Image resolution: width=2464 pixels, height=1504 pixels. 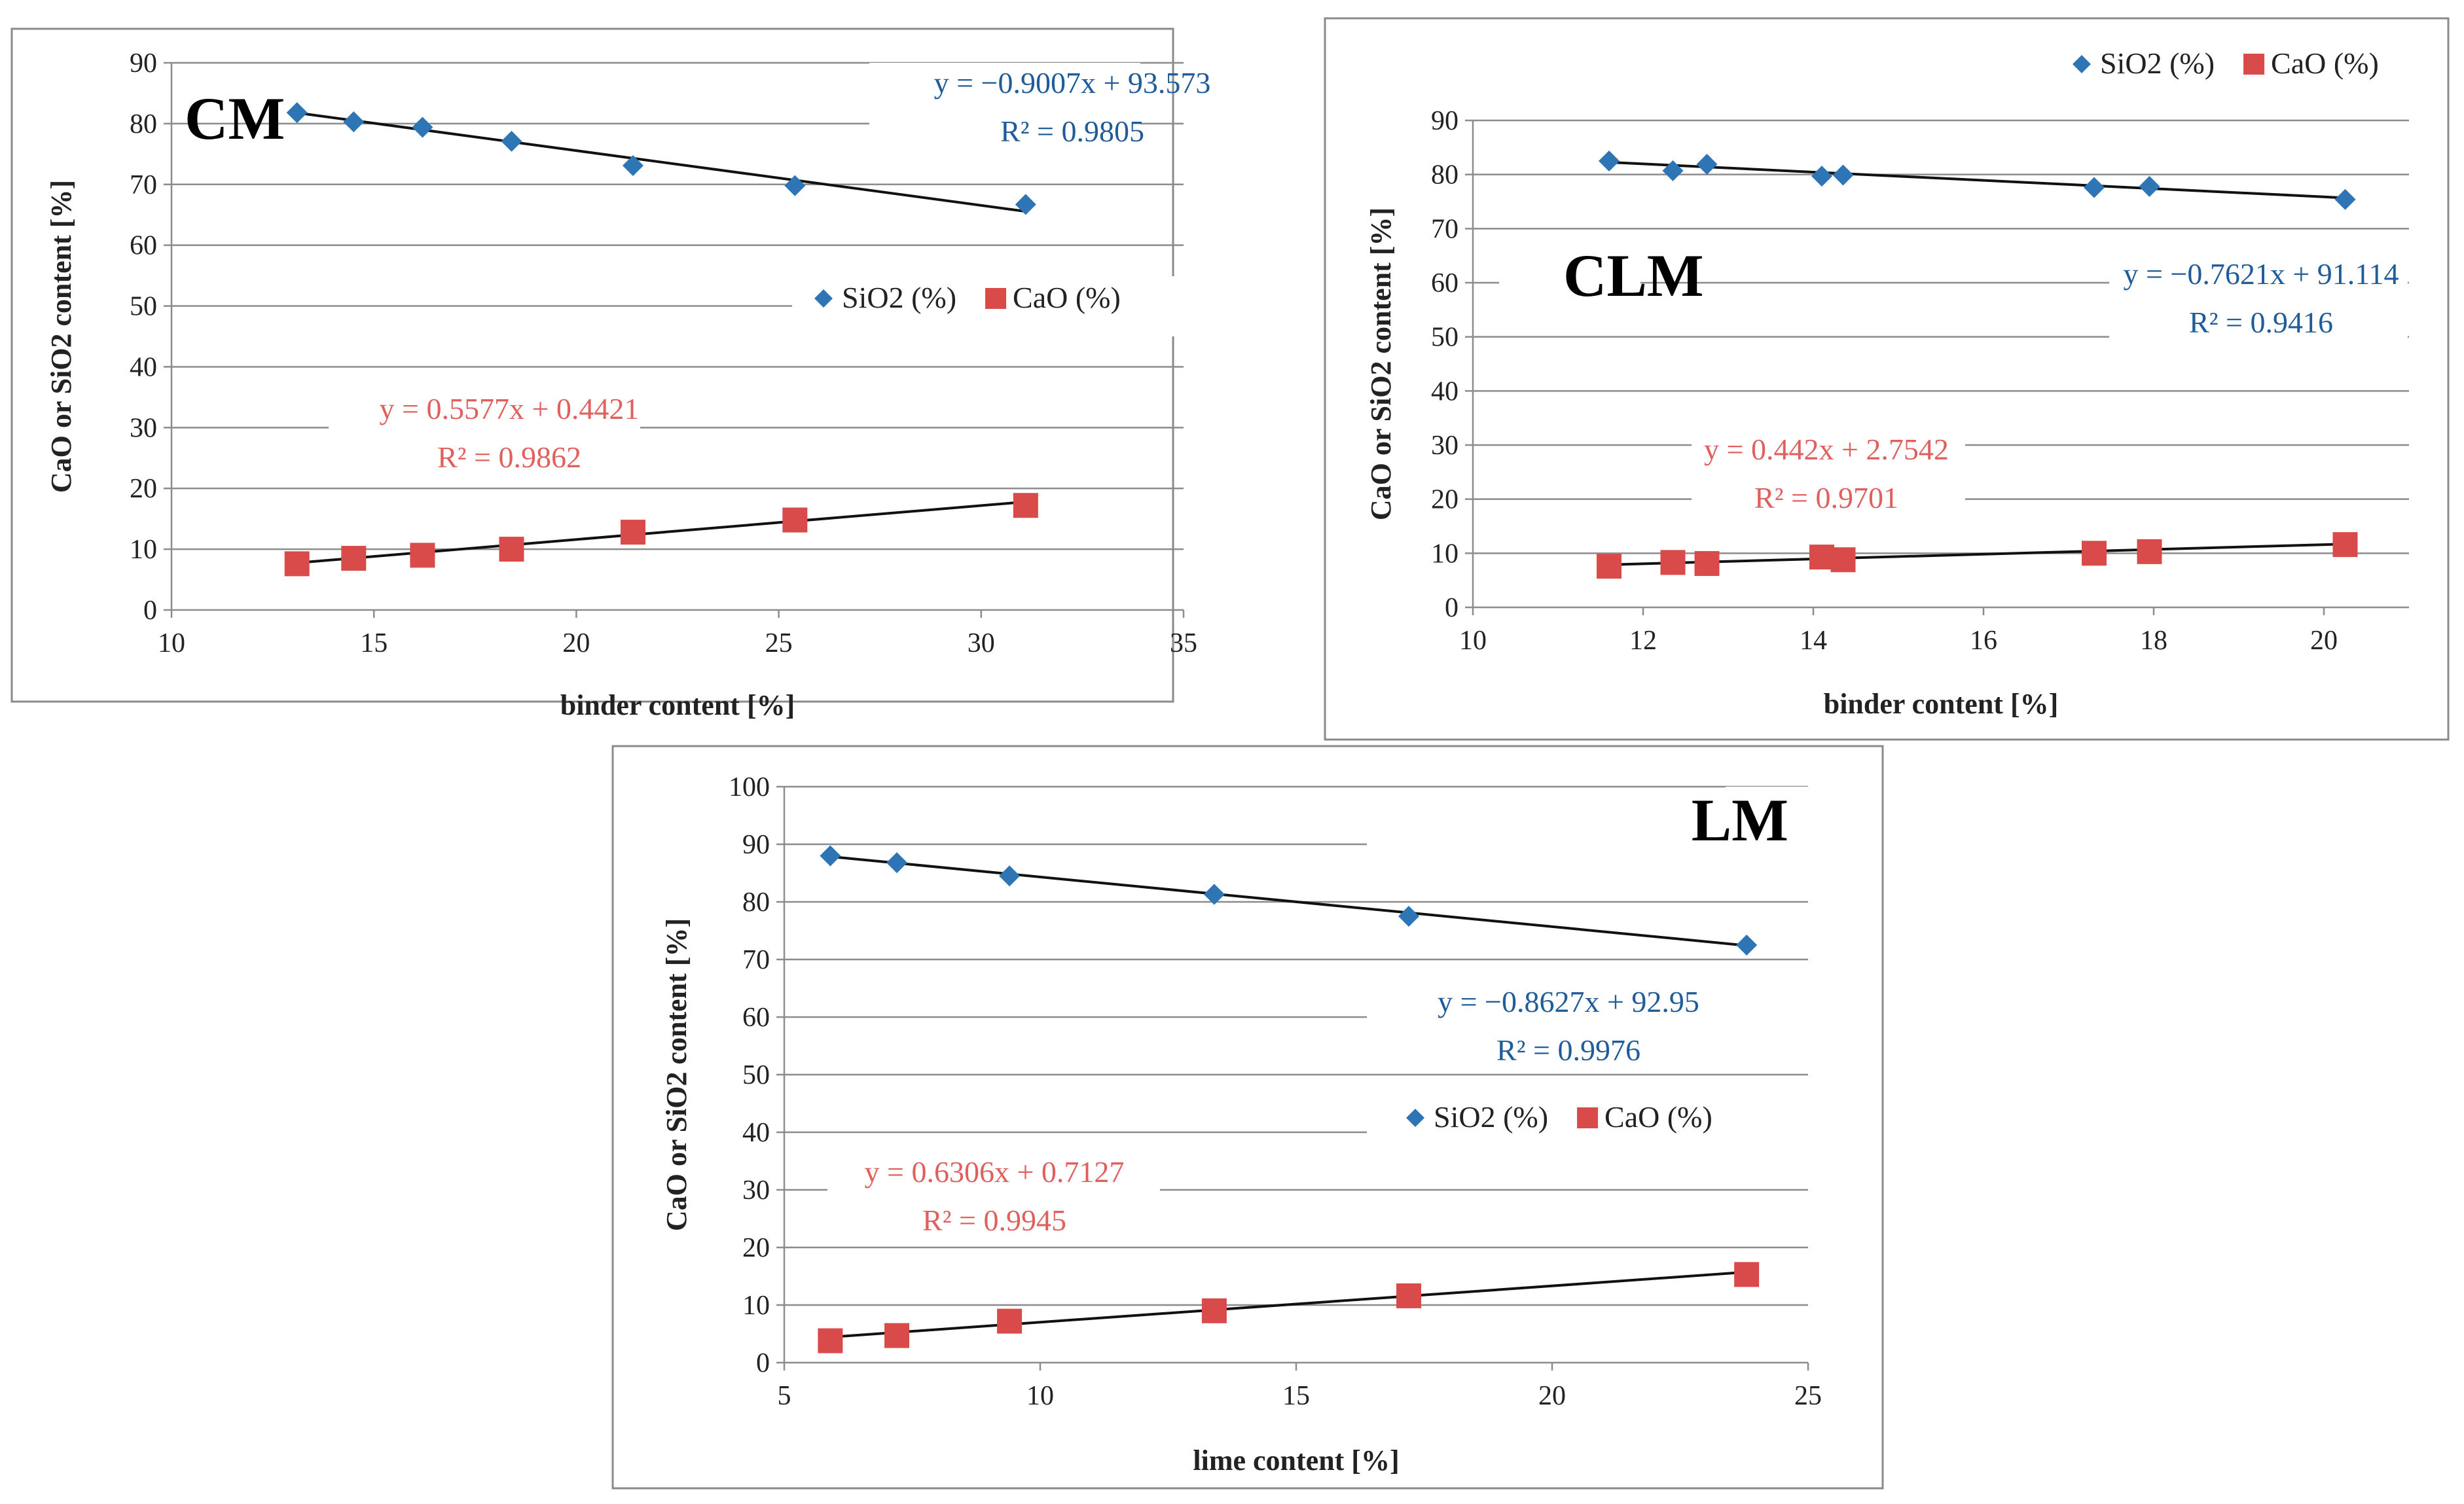 What do you see at coordinates (749, 787) in the screenshot?
I see `y-tick-label: 100` at bounding box center [749, 787].